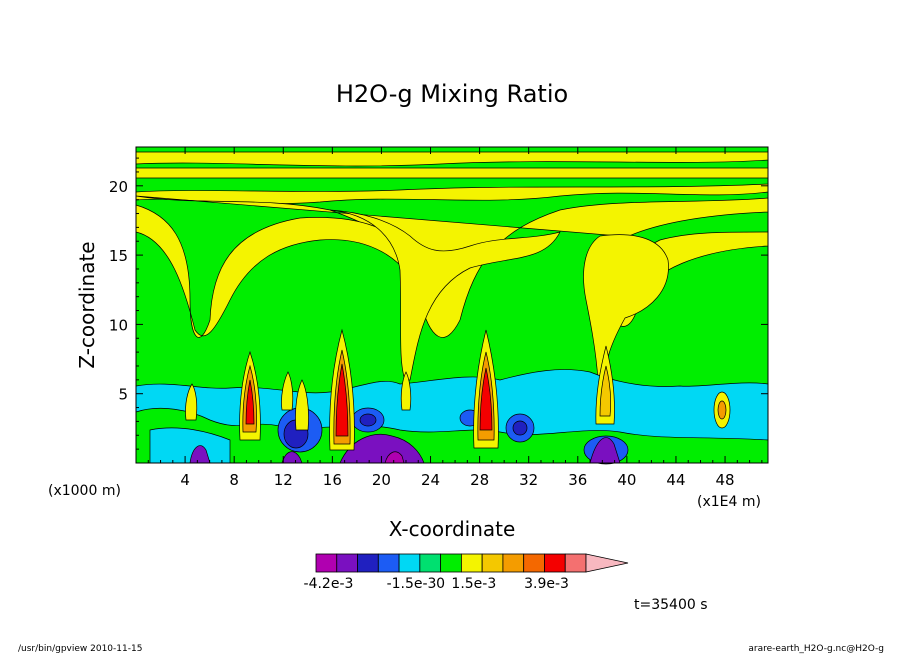 Image resolution: width=904 pixels, height=654 pixels. What do you see at coordinates (118, 187) in the screenshot?
I see `y-tick-label: 20` at bounding box center [118, 187].